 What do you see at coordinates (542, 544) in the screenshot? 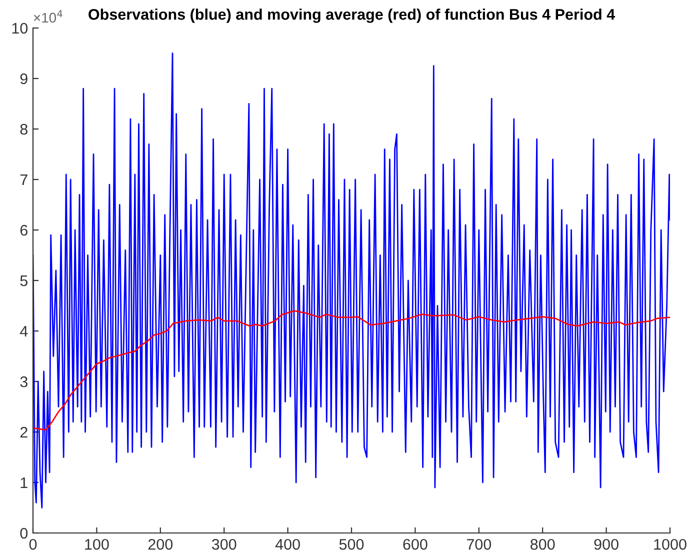
I see `x-tick-label: 800` at bounding box center [542, 544].